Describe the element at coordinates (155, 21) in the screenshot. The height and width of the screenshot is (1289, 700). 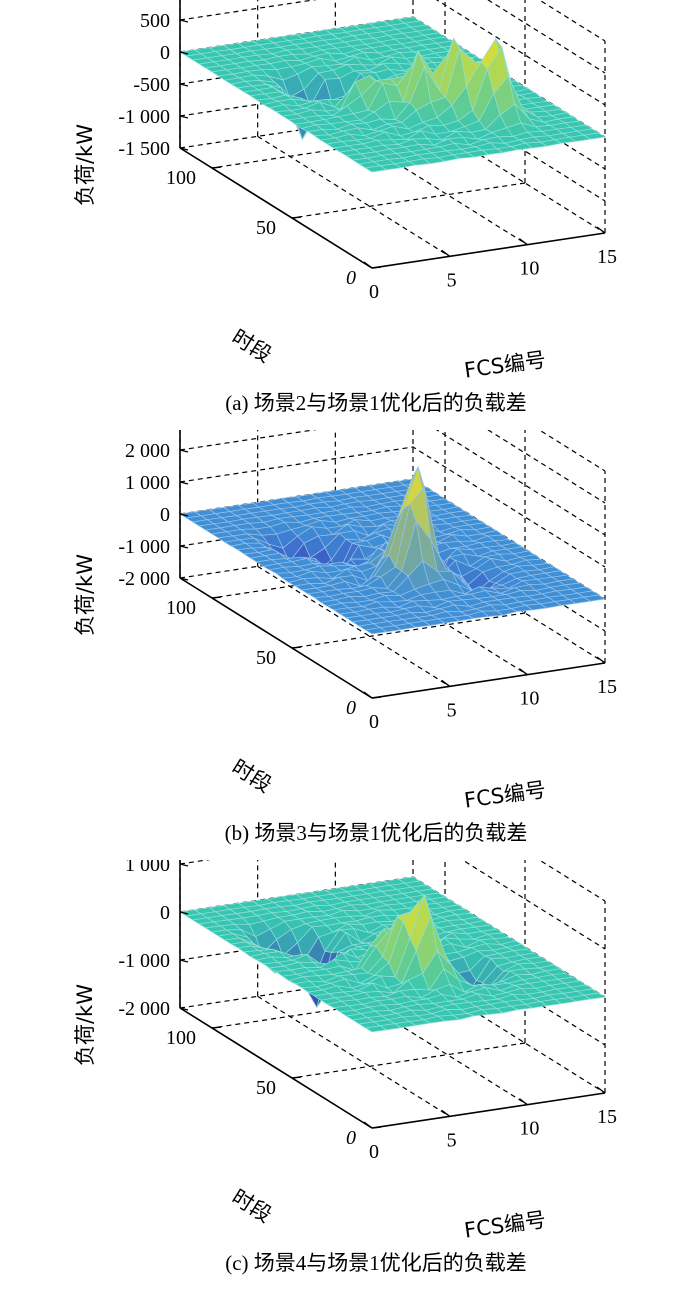
I see `z-tick-label: 500` at that location.